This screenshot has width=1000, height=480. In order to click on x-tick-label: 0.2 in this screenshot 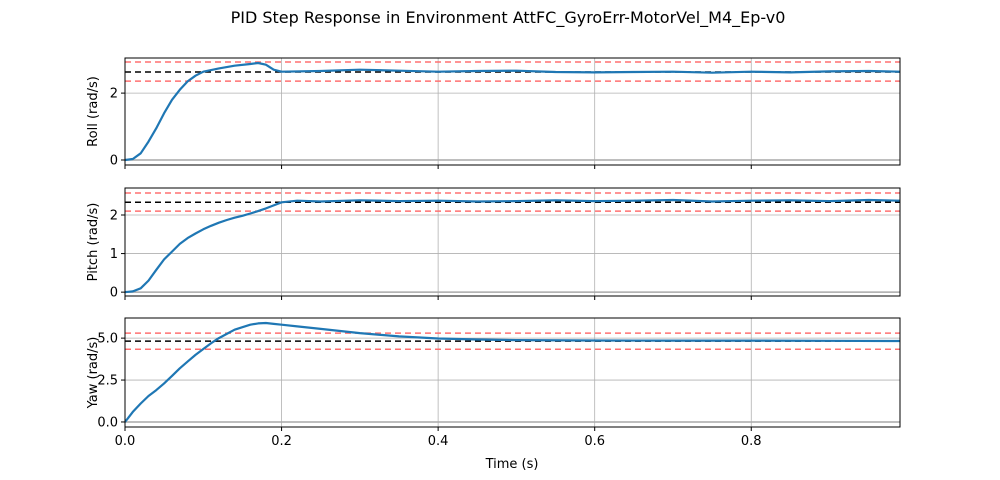, I will do `click(281, 441)`.